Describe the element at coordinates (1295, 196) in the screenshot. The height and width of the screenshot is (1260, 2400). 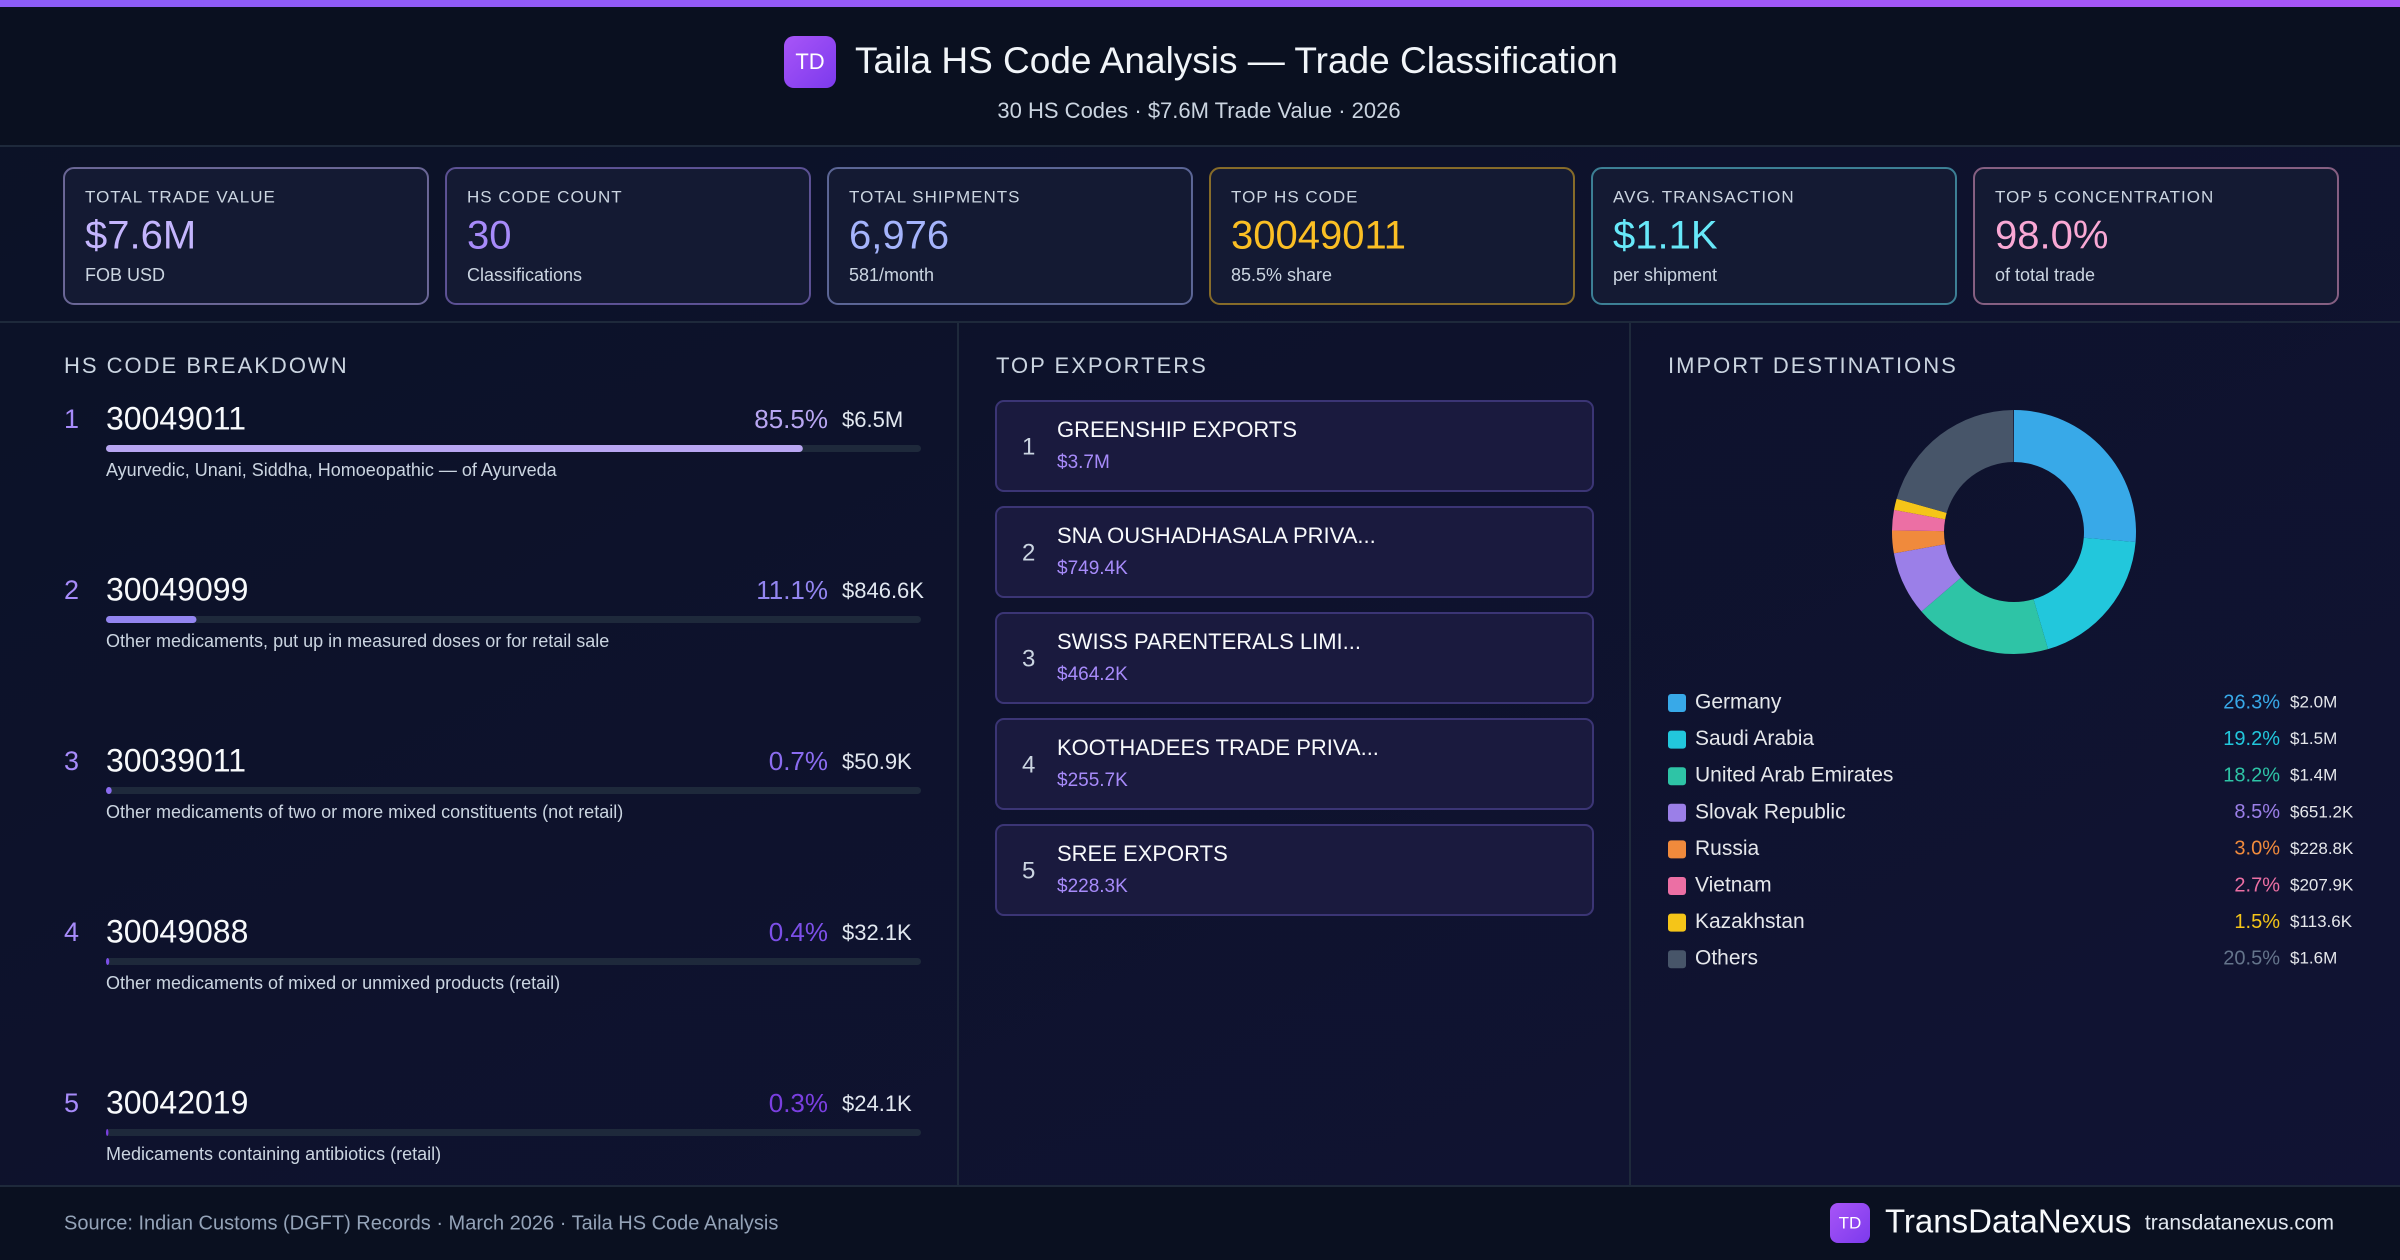
I see `kpi-label: TOP HS CODE` at that location.